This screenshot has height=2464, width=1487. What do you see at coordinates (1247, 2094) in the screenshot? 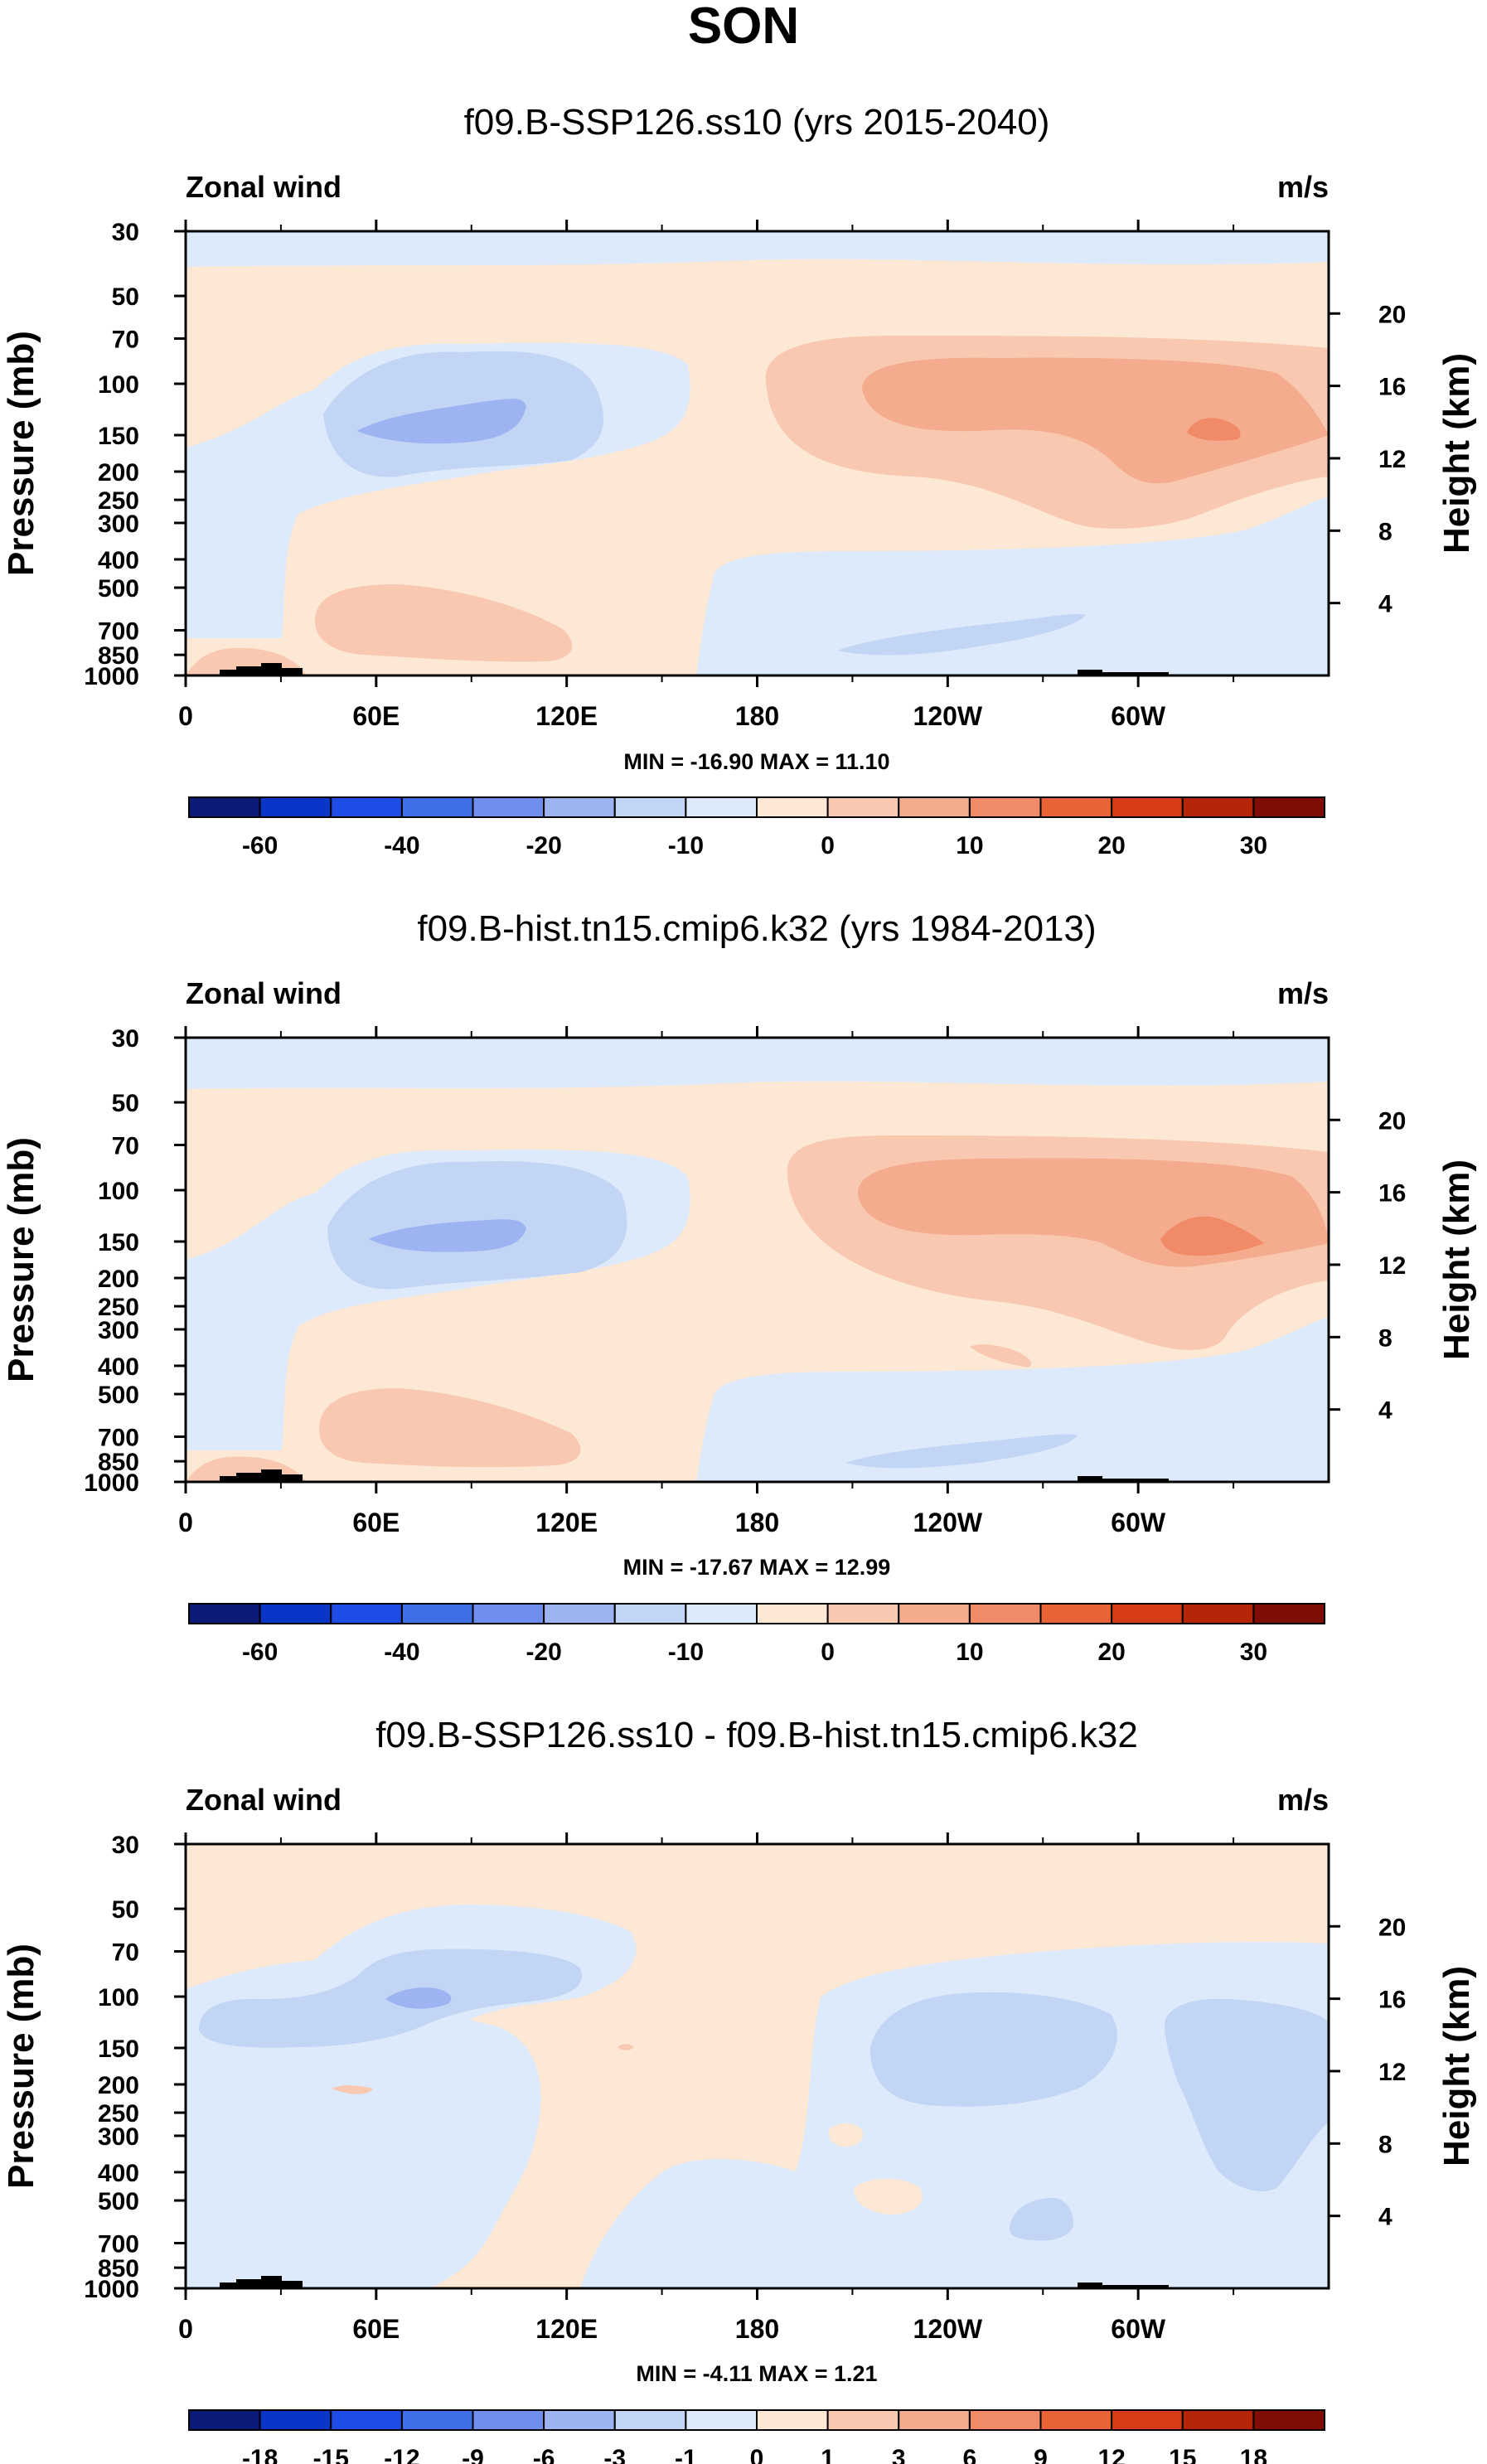
I see `region-south-america-decrease` at bounding box center [1247, 2094].